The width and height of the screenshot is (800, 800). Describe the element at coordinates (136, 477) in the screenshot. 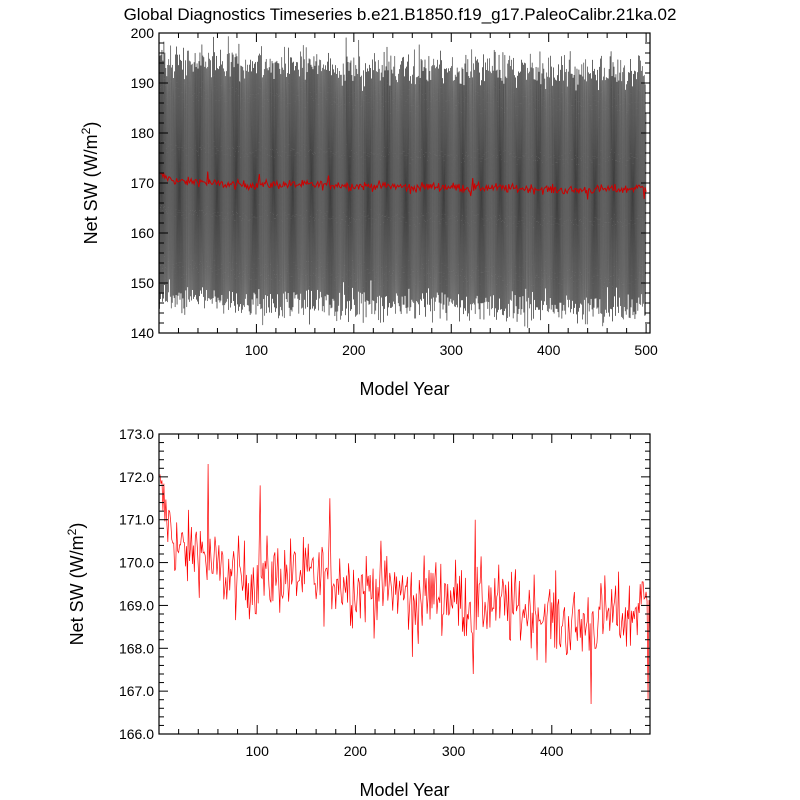

I see `y-tick-label: 172.0` at that location.